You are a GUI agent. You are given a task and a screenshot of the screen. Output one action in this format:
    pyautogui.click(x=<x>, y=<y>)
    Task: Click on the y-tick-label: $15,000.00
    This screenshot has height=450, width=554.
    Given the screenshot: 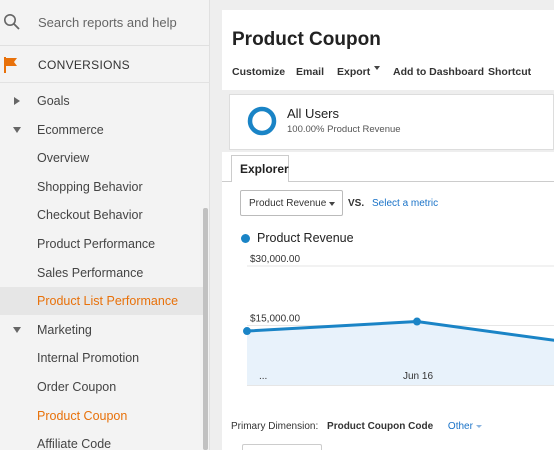 What is the action you would take?
    pyautogui.click(x=275, y=319)
    